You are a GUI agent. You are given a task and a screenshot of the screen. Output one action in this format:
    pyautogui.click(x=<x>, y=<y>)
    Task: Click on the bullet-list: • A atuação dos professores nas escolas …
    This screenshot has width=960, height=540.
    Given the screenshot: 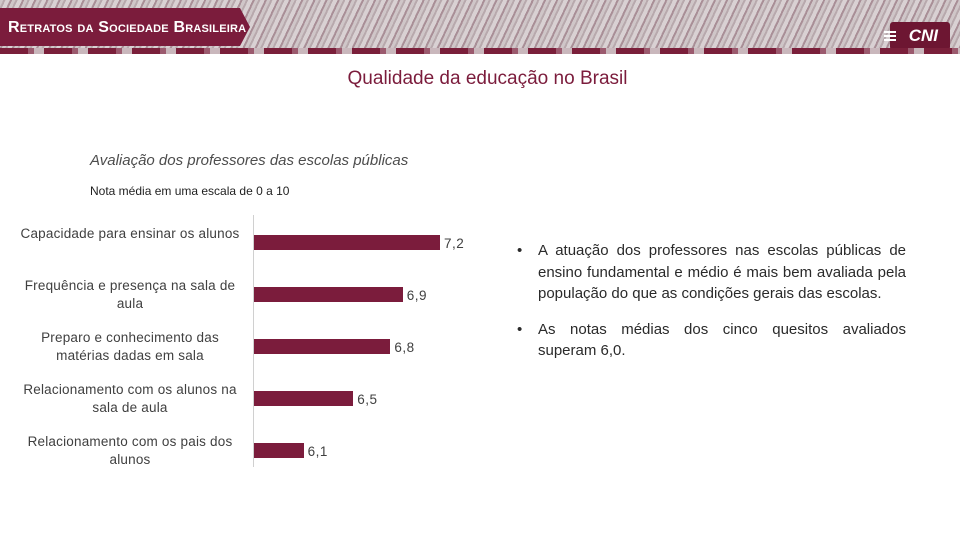 What is the action you would take?
    pyautogui.click(x=709, y=308)
    